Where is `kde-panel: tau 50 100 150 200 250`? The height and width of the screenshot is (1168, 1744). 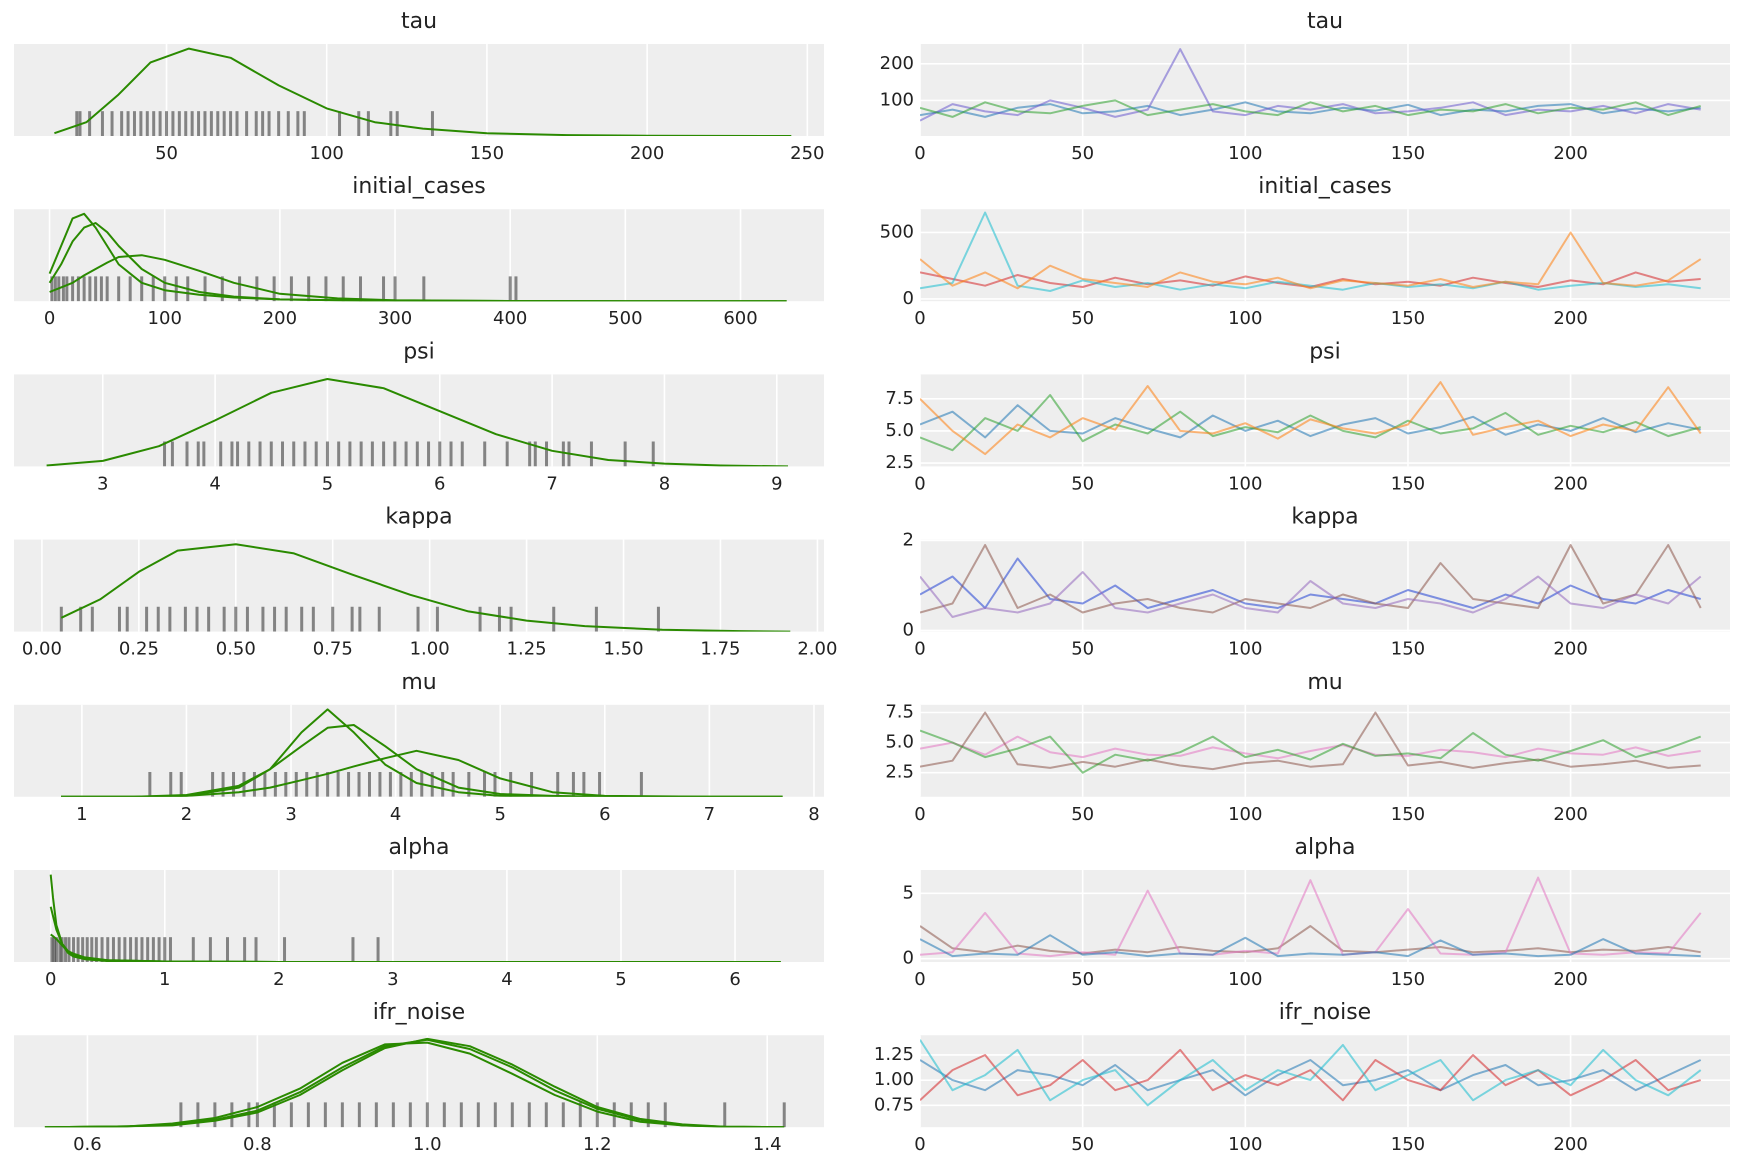
kde-panel: tau 50 100 150 200 250 is located at coordinates (419, 86).